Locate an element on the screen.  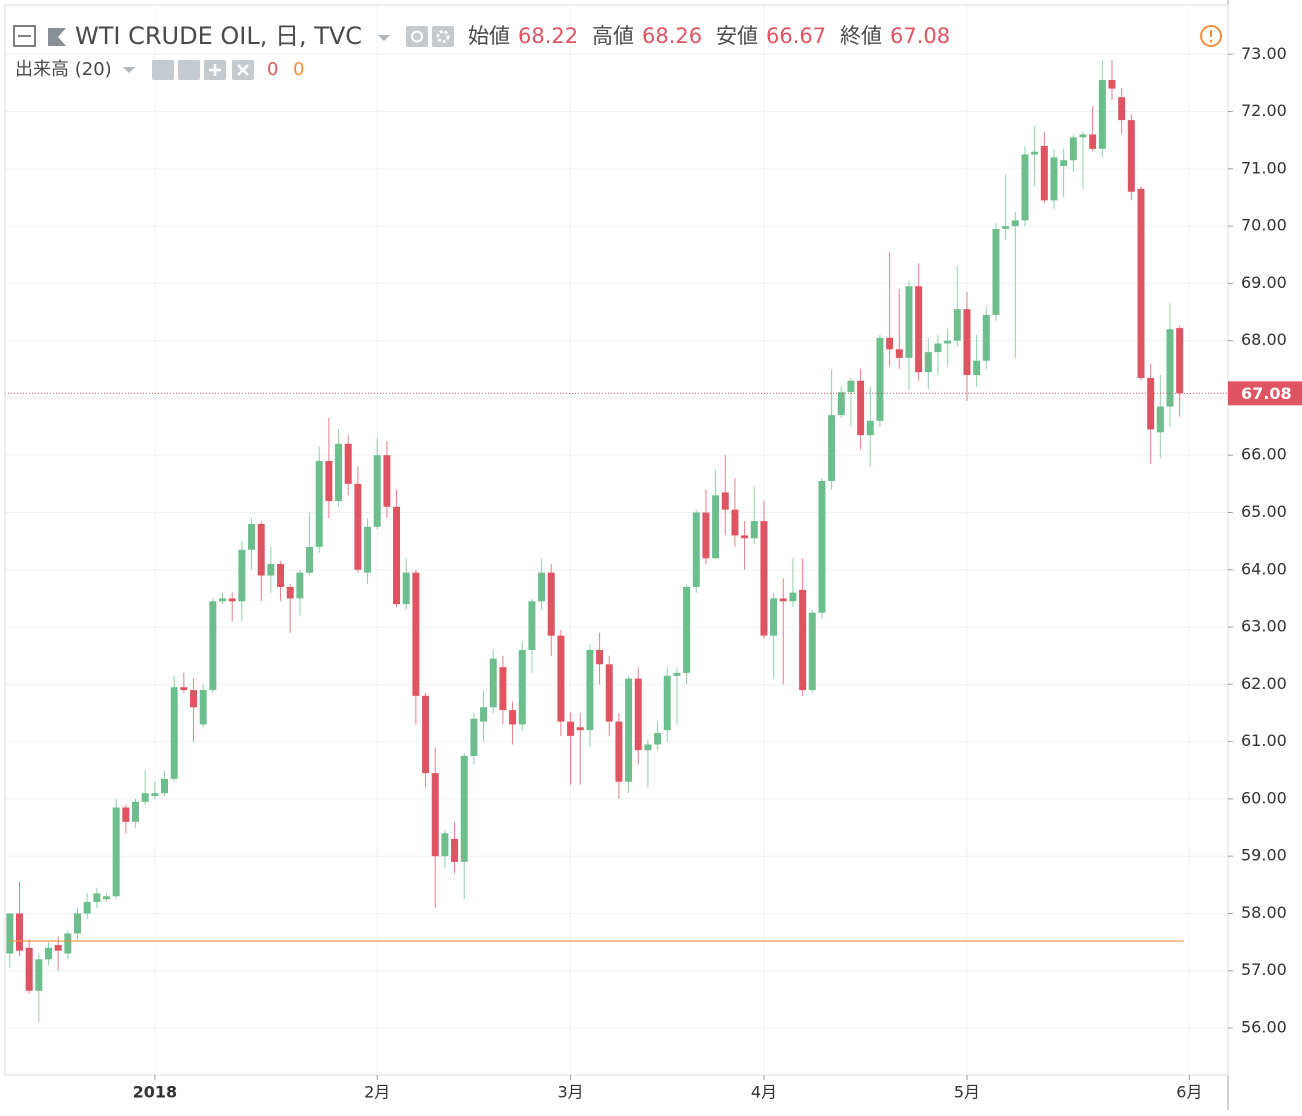
open-label: 始値 is located at coordinates (489, 36).